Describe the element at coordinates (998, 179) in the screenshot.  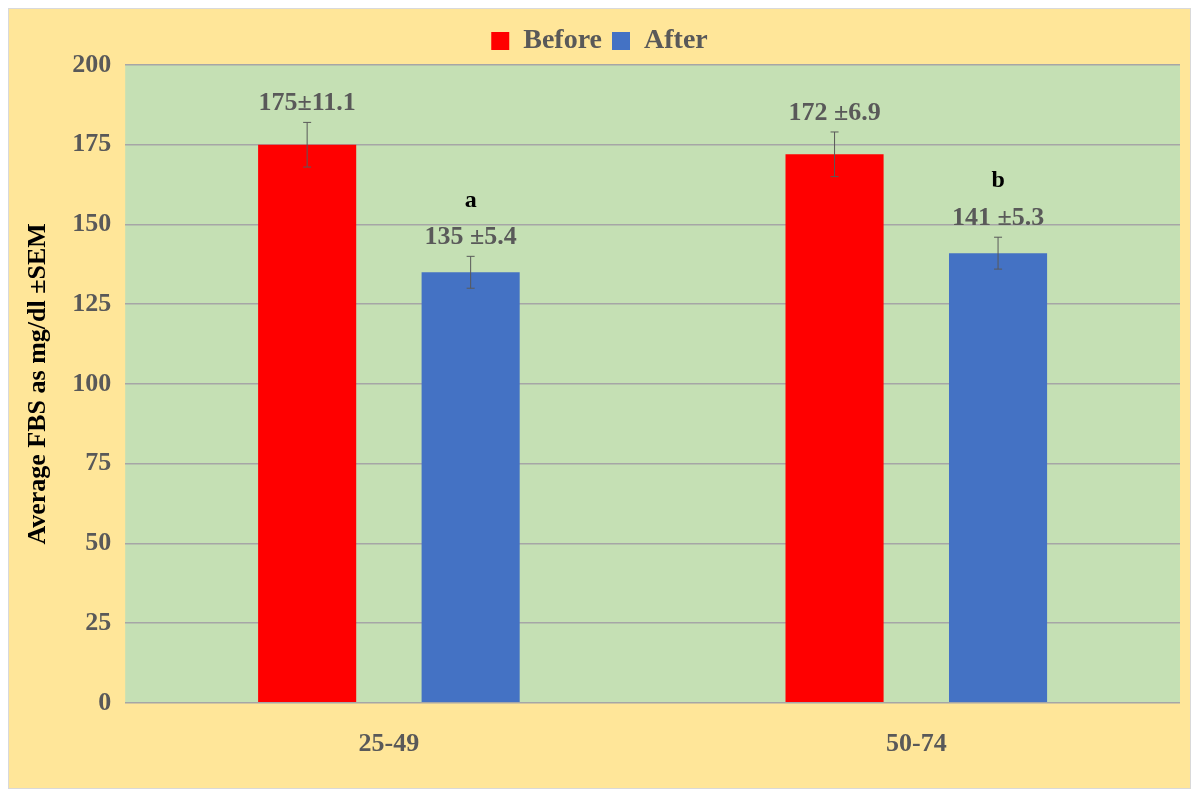
I see `annotation: b` at that location.